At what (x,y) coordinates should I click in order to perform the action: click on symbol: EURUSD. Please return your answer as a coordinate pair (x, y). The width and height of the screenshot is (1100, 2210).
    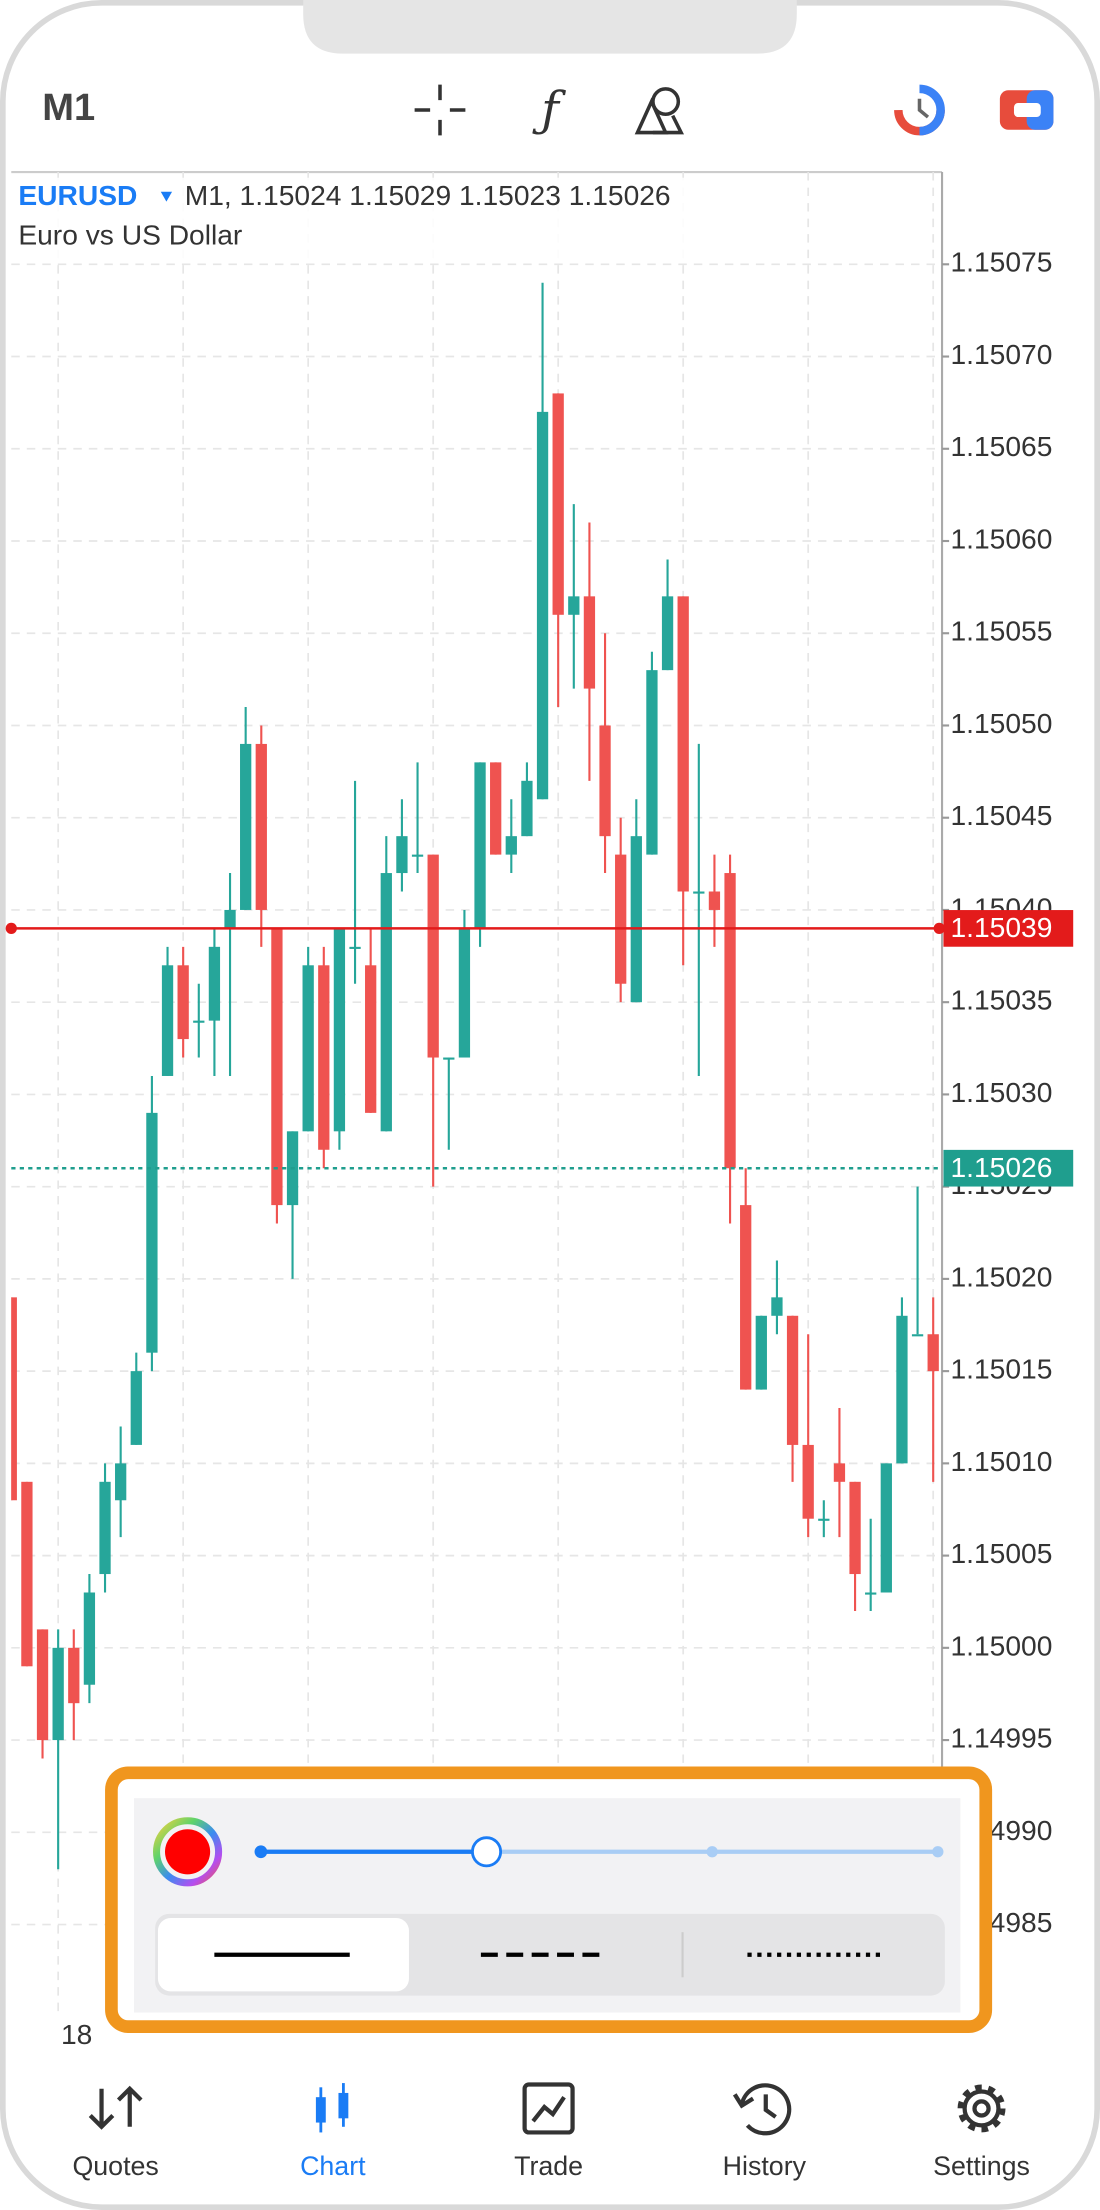
    Looking at the image, I should click on (77, 195).